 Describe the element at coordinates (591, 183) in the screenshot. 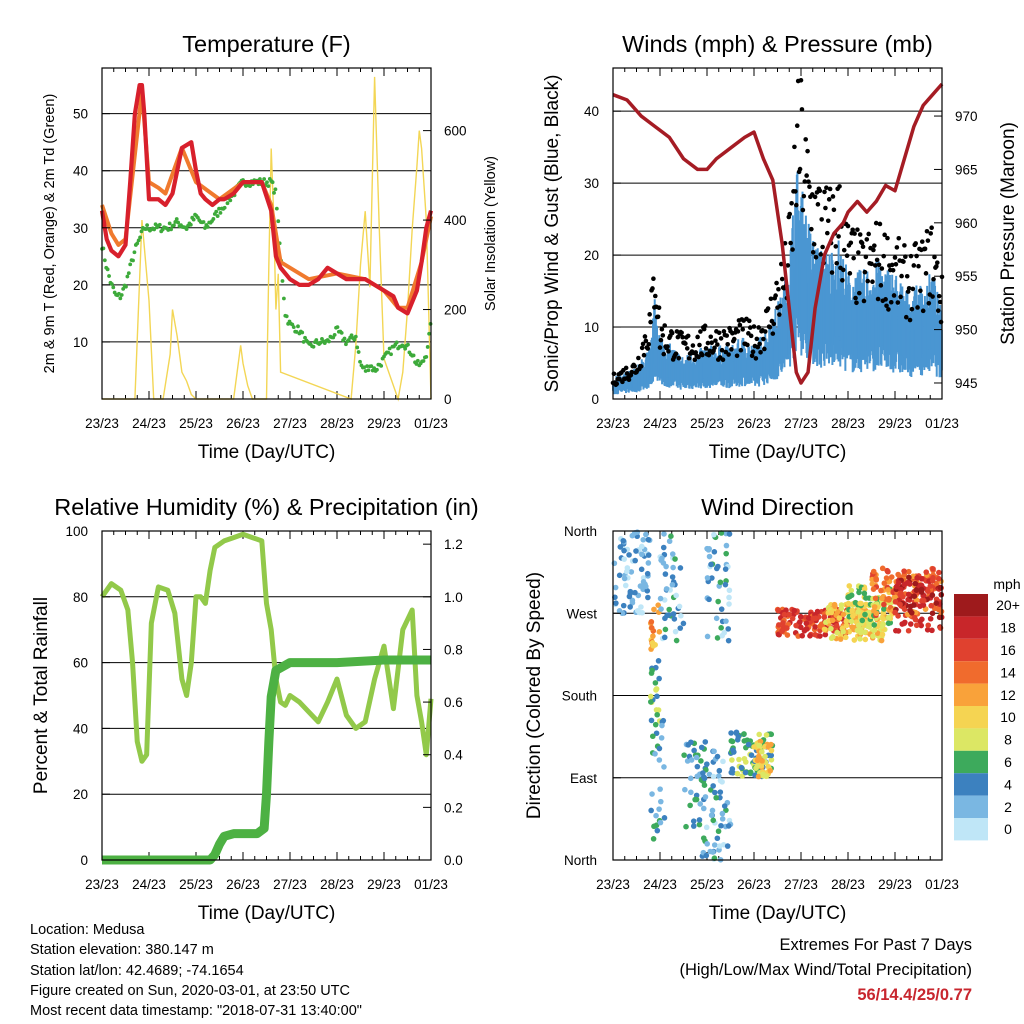

I see `y-tick-label: 30` at that location.